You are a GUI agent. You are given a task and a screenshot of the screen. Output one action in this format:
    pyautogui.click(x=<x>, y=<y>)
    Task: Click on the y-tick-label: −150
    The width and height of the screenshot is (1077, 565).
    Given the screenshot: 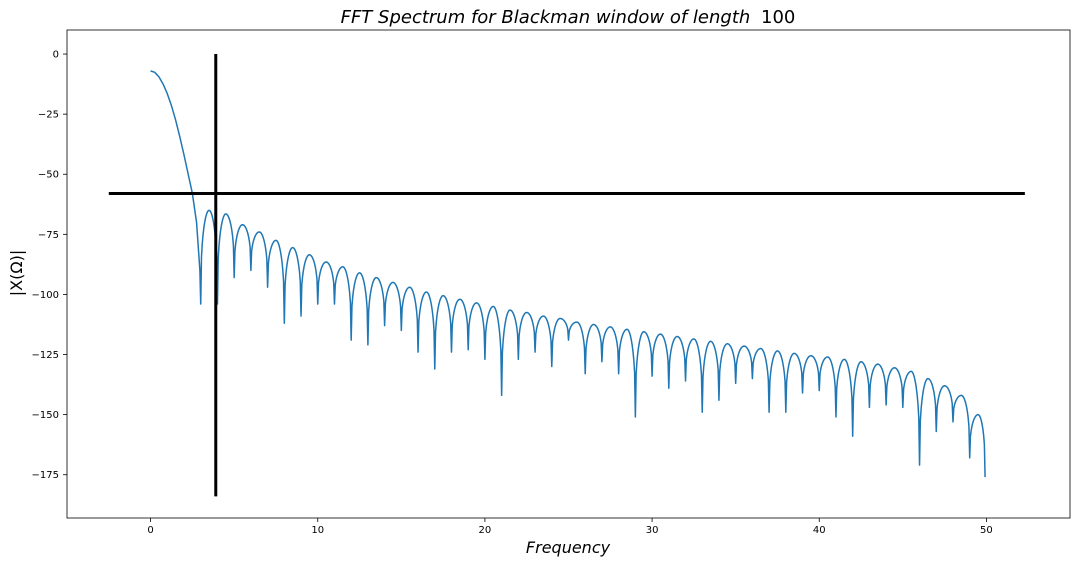 What is the action you would take?
    pyautogui.click(x=45, y=415)
    